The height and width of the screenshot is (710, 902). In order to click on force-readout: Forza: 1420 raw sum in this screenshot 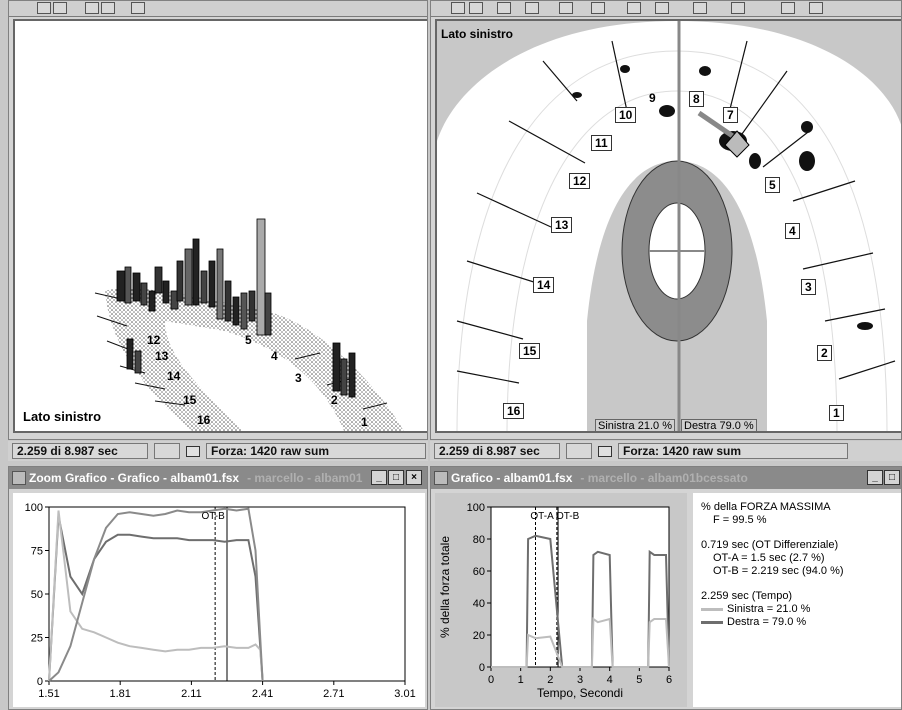, I will do `click(733, 451)`.